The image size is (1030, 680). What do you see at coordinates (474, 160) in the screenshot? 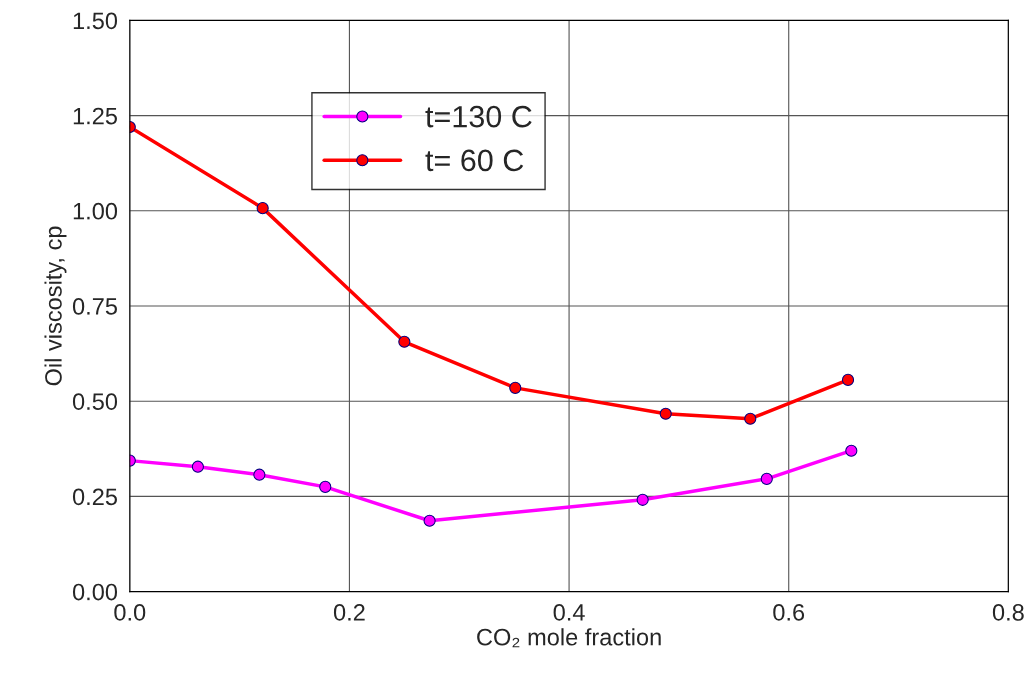
I see `legend-label: t= 60 C` at bounding box center [474, 160].